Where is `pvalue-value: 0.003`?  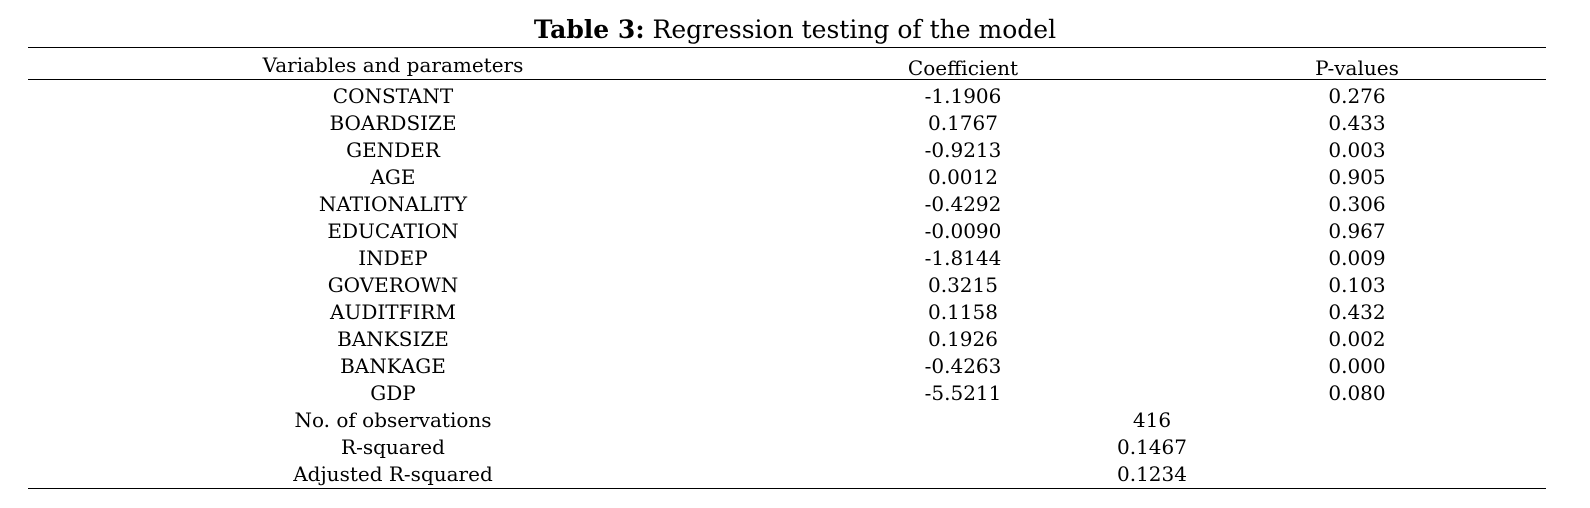
pvalue-value: 0.003 is located at coordinates (1357, 150).